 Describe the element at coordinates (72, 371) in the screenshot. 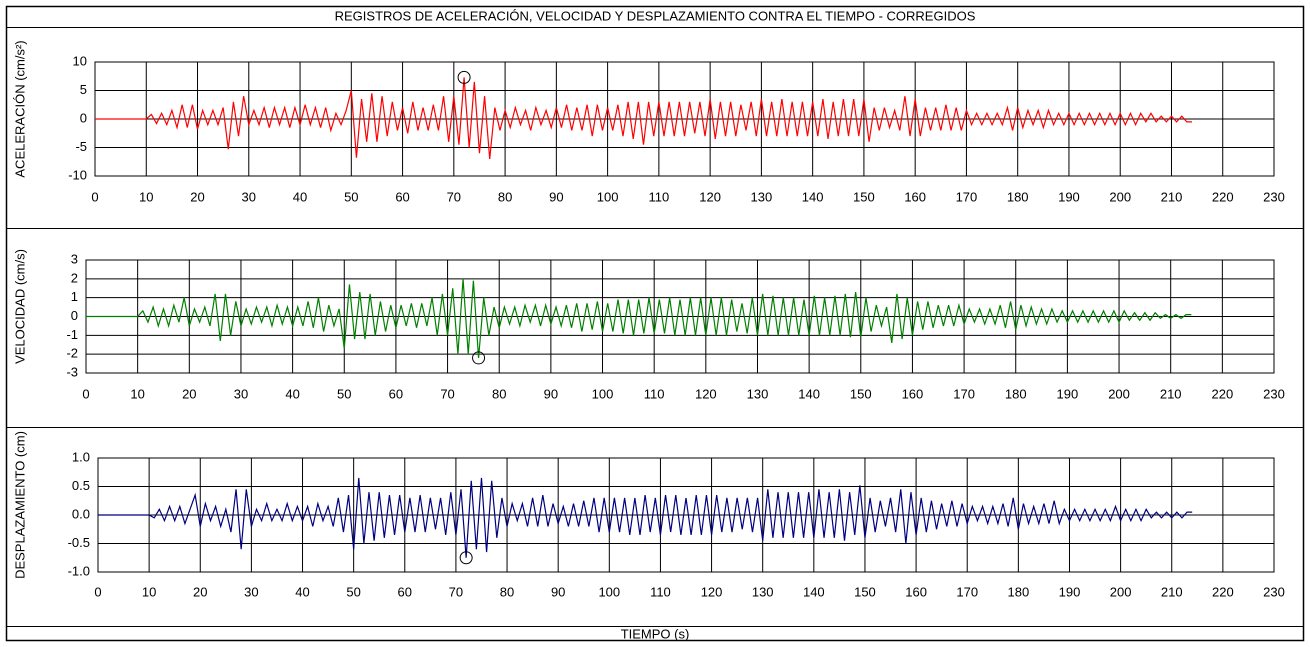

I see `y-tick-label: -3` at that location.